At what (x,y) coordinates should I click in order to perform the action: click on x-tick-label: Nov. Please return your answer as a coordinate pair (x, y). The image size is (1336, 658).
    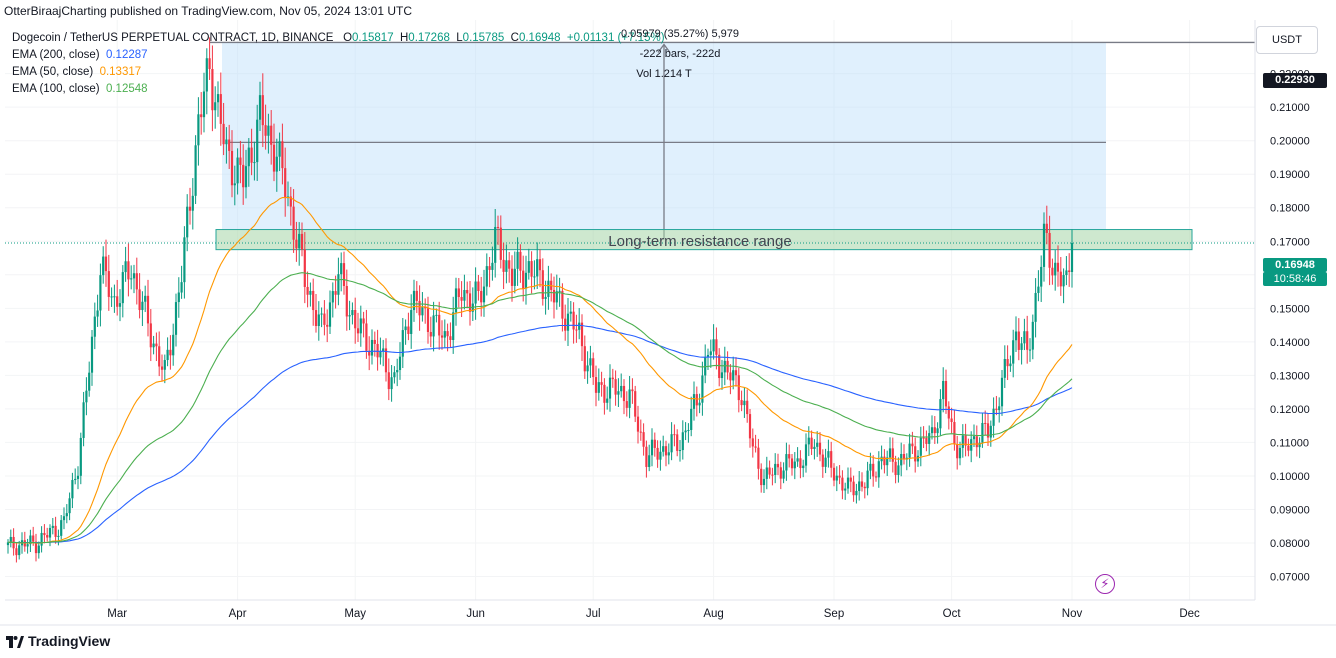
    Looking at the image, I should click on (1072, 614).